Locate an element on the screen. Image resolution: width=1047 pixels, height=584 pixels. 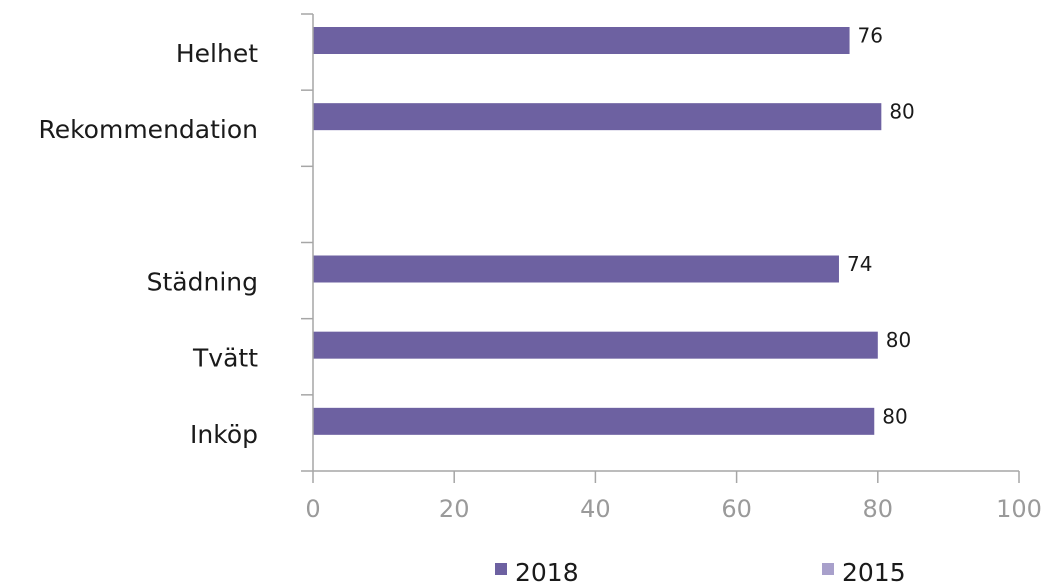
category-label: Tvätt is located at coordinates (225, 358).